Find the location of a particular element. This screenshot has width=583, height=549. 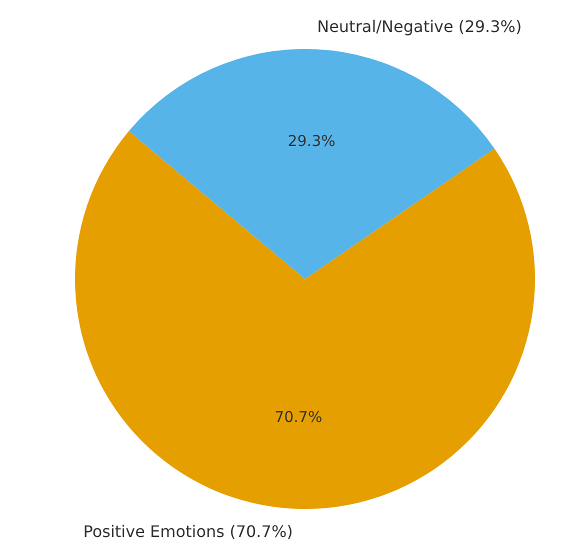

slice-label: Neutral/Negative (29.3%) is located at coordinates (419, 26).